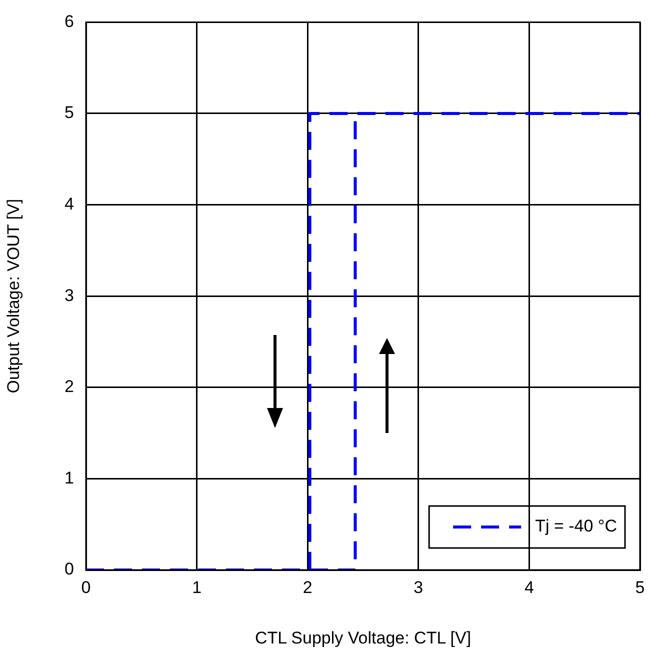 The image size is (662, 653). What do you see at coordinates (69, 386) in the screenshot?
I see `y-tick-label: 2` at bounding box center [69, 386].